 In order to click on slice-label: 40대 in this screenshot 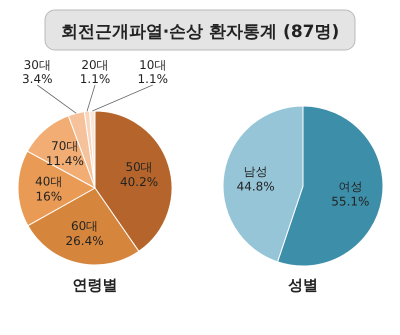, I will do `click(48, 181)`.